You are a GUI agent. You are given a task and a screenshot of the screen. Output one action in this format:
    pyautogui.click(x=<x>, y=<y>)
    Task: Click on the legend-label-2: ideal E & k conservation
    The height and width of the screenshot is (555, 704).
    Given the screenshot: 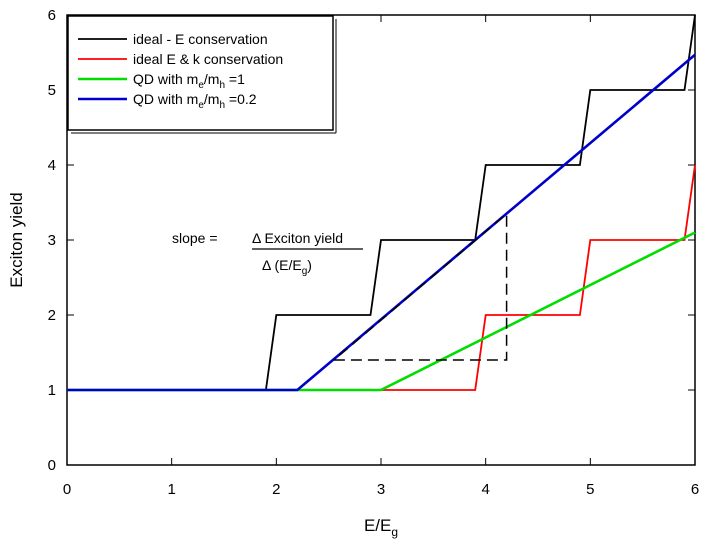 What is the action you would take?
    pyautogui.click(x=208, y=59)
    